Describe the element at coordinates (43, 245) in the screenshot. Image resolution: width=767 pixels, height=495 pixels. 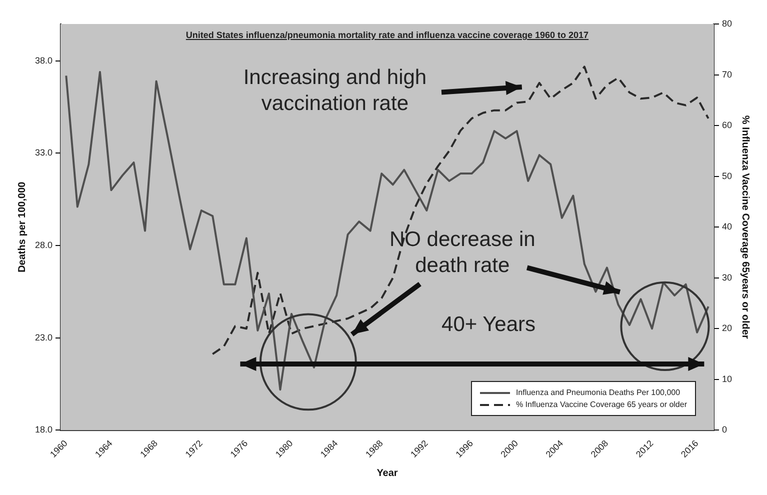
I see `y-tick-label: 28.0` at that location.